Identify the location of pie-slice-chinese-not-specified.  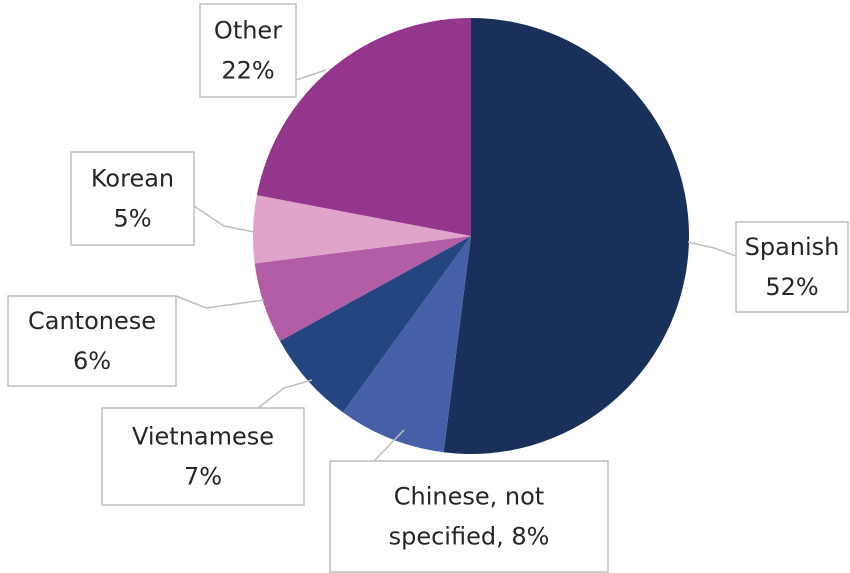
(406, 344).